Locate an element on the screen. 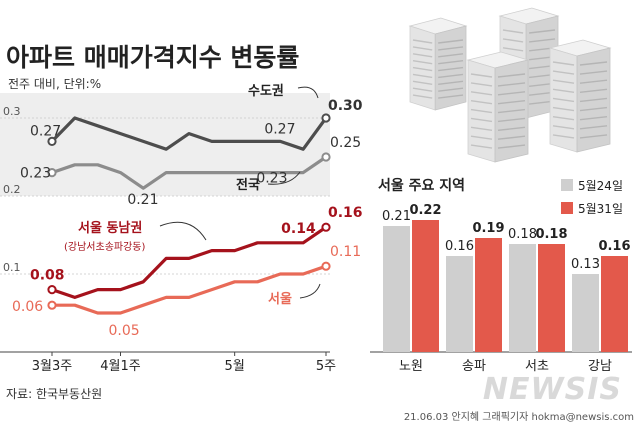  x-tick-label: 3월3주 is located at coordinates (52, 366).